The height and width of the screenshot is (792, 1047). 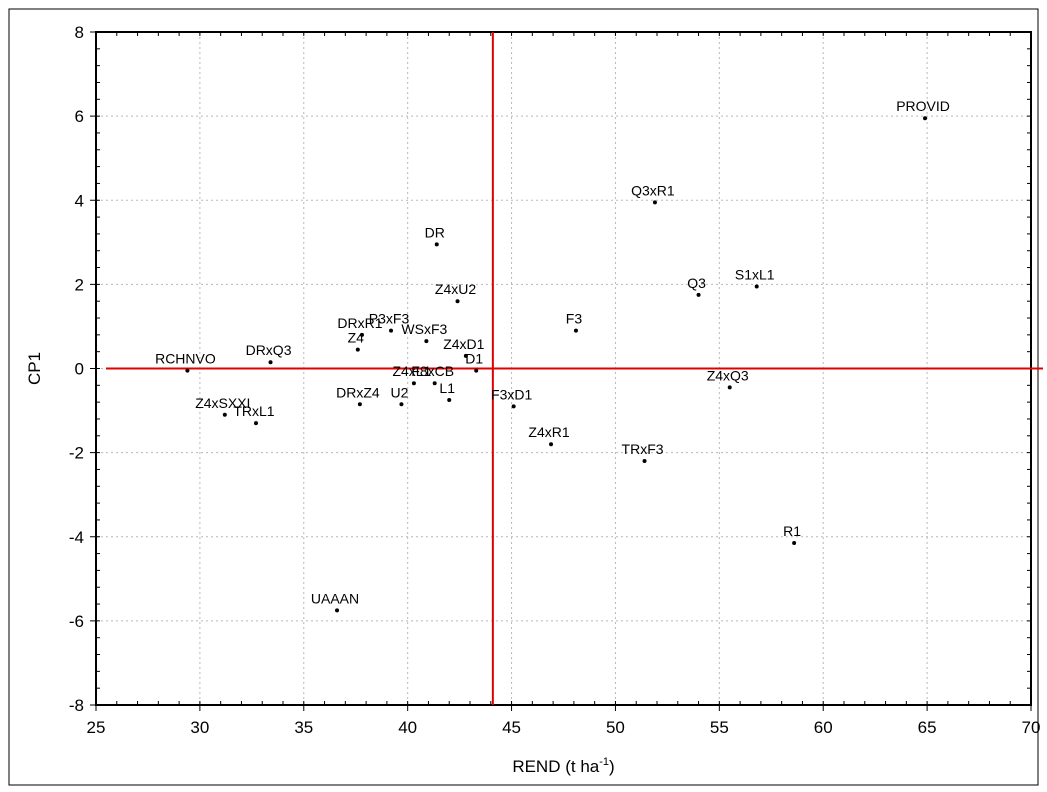 What do you see at coordinates (335, 598) in the screenshot?
I see `point-label: UAAAN` at bounding box center [335, 598].